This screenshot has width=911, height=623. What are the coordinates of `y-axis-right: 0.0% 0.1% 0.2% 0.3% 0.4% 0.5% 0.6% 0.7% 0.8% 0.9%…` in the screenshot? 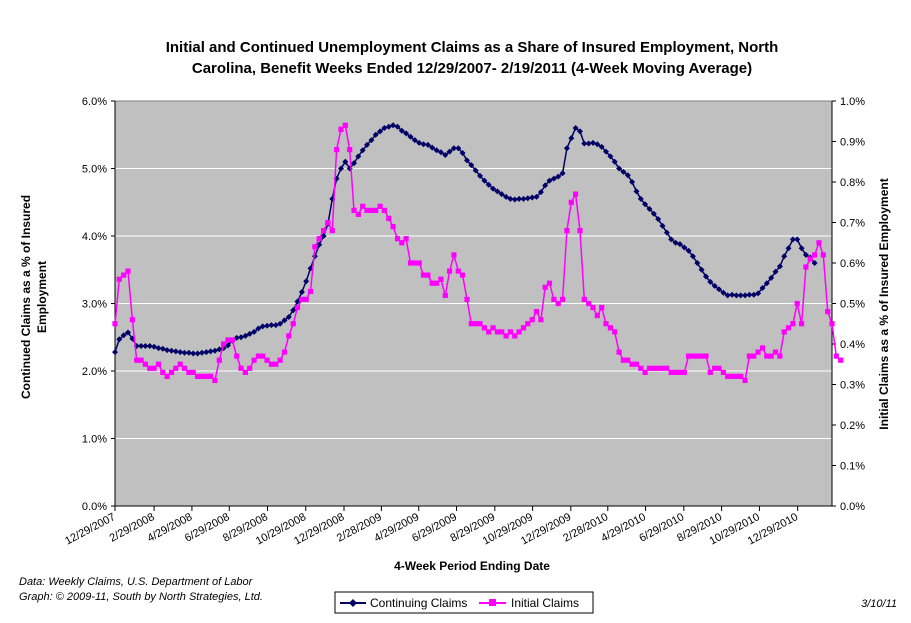 It's located at (848, 304).